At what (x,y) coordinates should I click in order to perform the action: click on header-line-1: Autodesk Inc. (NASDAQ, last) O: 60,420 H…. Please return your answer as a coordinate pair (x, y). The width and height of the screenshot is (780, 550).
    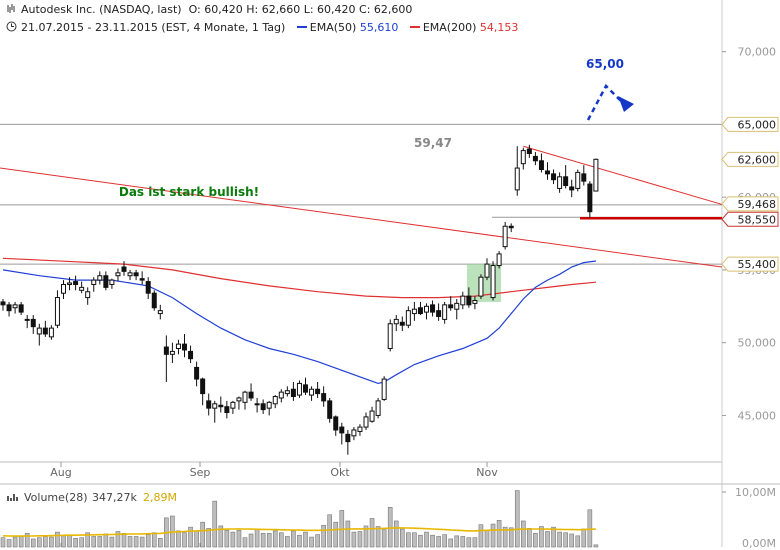
    Looking at the image, I should click on (209, 9).